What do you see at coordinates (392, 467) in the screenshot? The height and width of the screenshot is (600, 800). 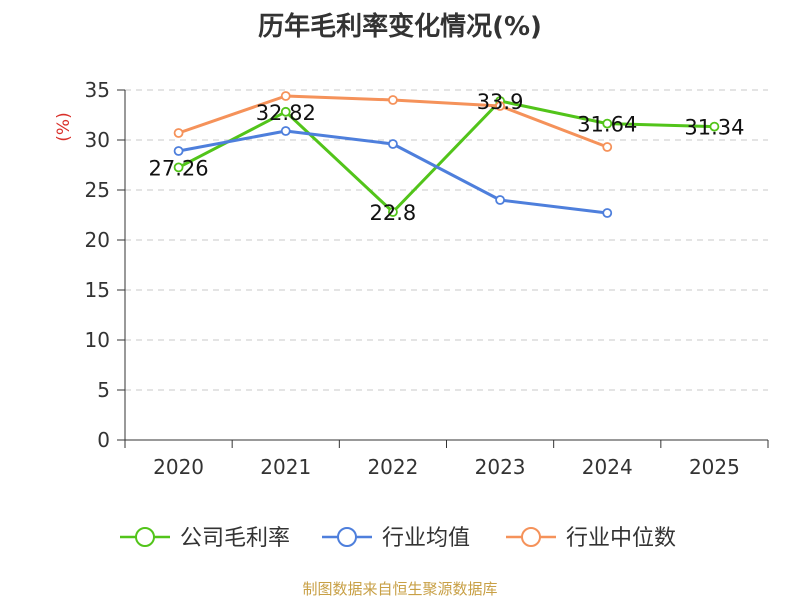 I see `x-tick-label: 2022` at bounding box center [392, 467].